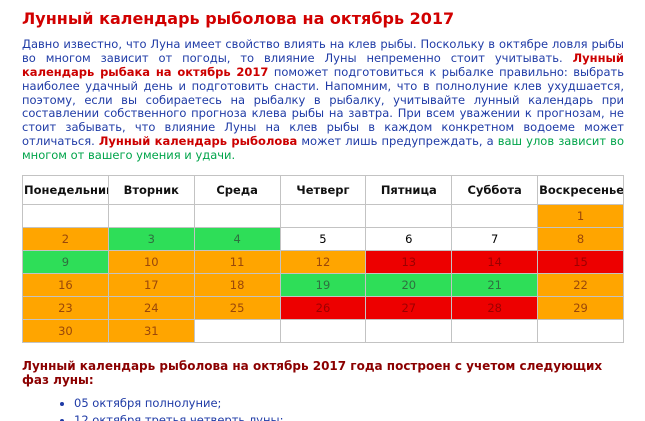 Image resolution: width=645 pixels, height=421 pixels. I want to click on calendar-day-cell: 19, so click(323, 284).